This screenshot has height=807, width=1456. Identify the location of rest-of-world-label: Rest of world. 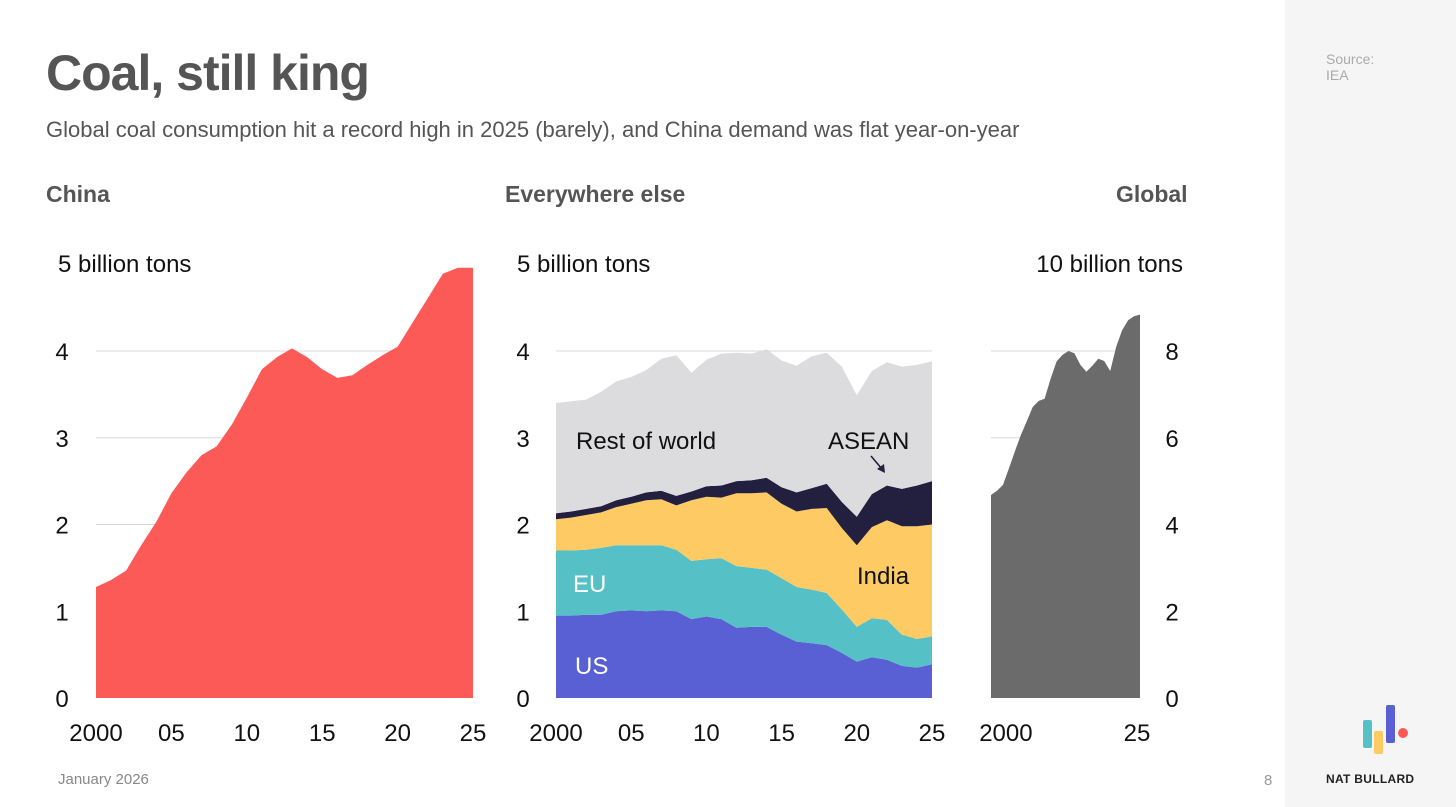
(646, 441).